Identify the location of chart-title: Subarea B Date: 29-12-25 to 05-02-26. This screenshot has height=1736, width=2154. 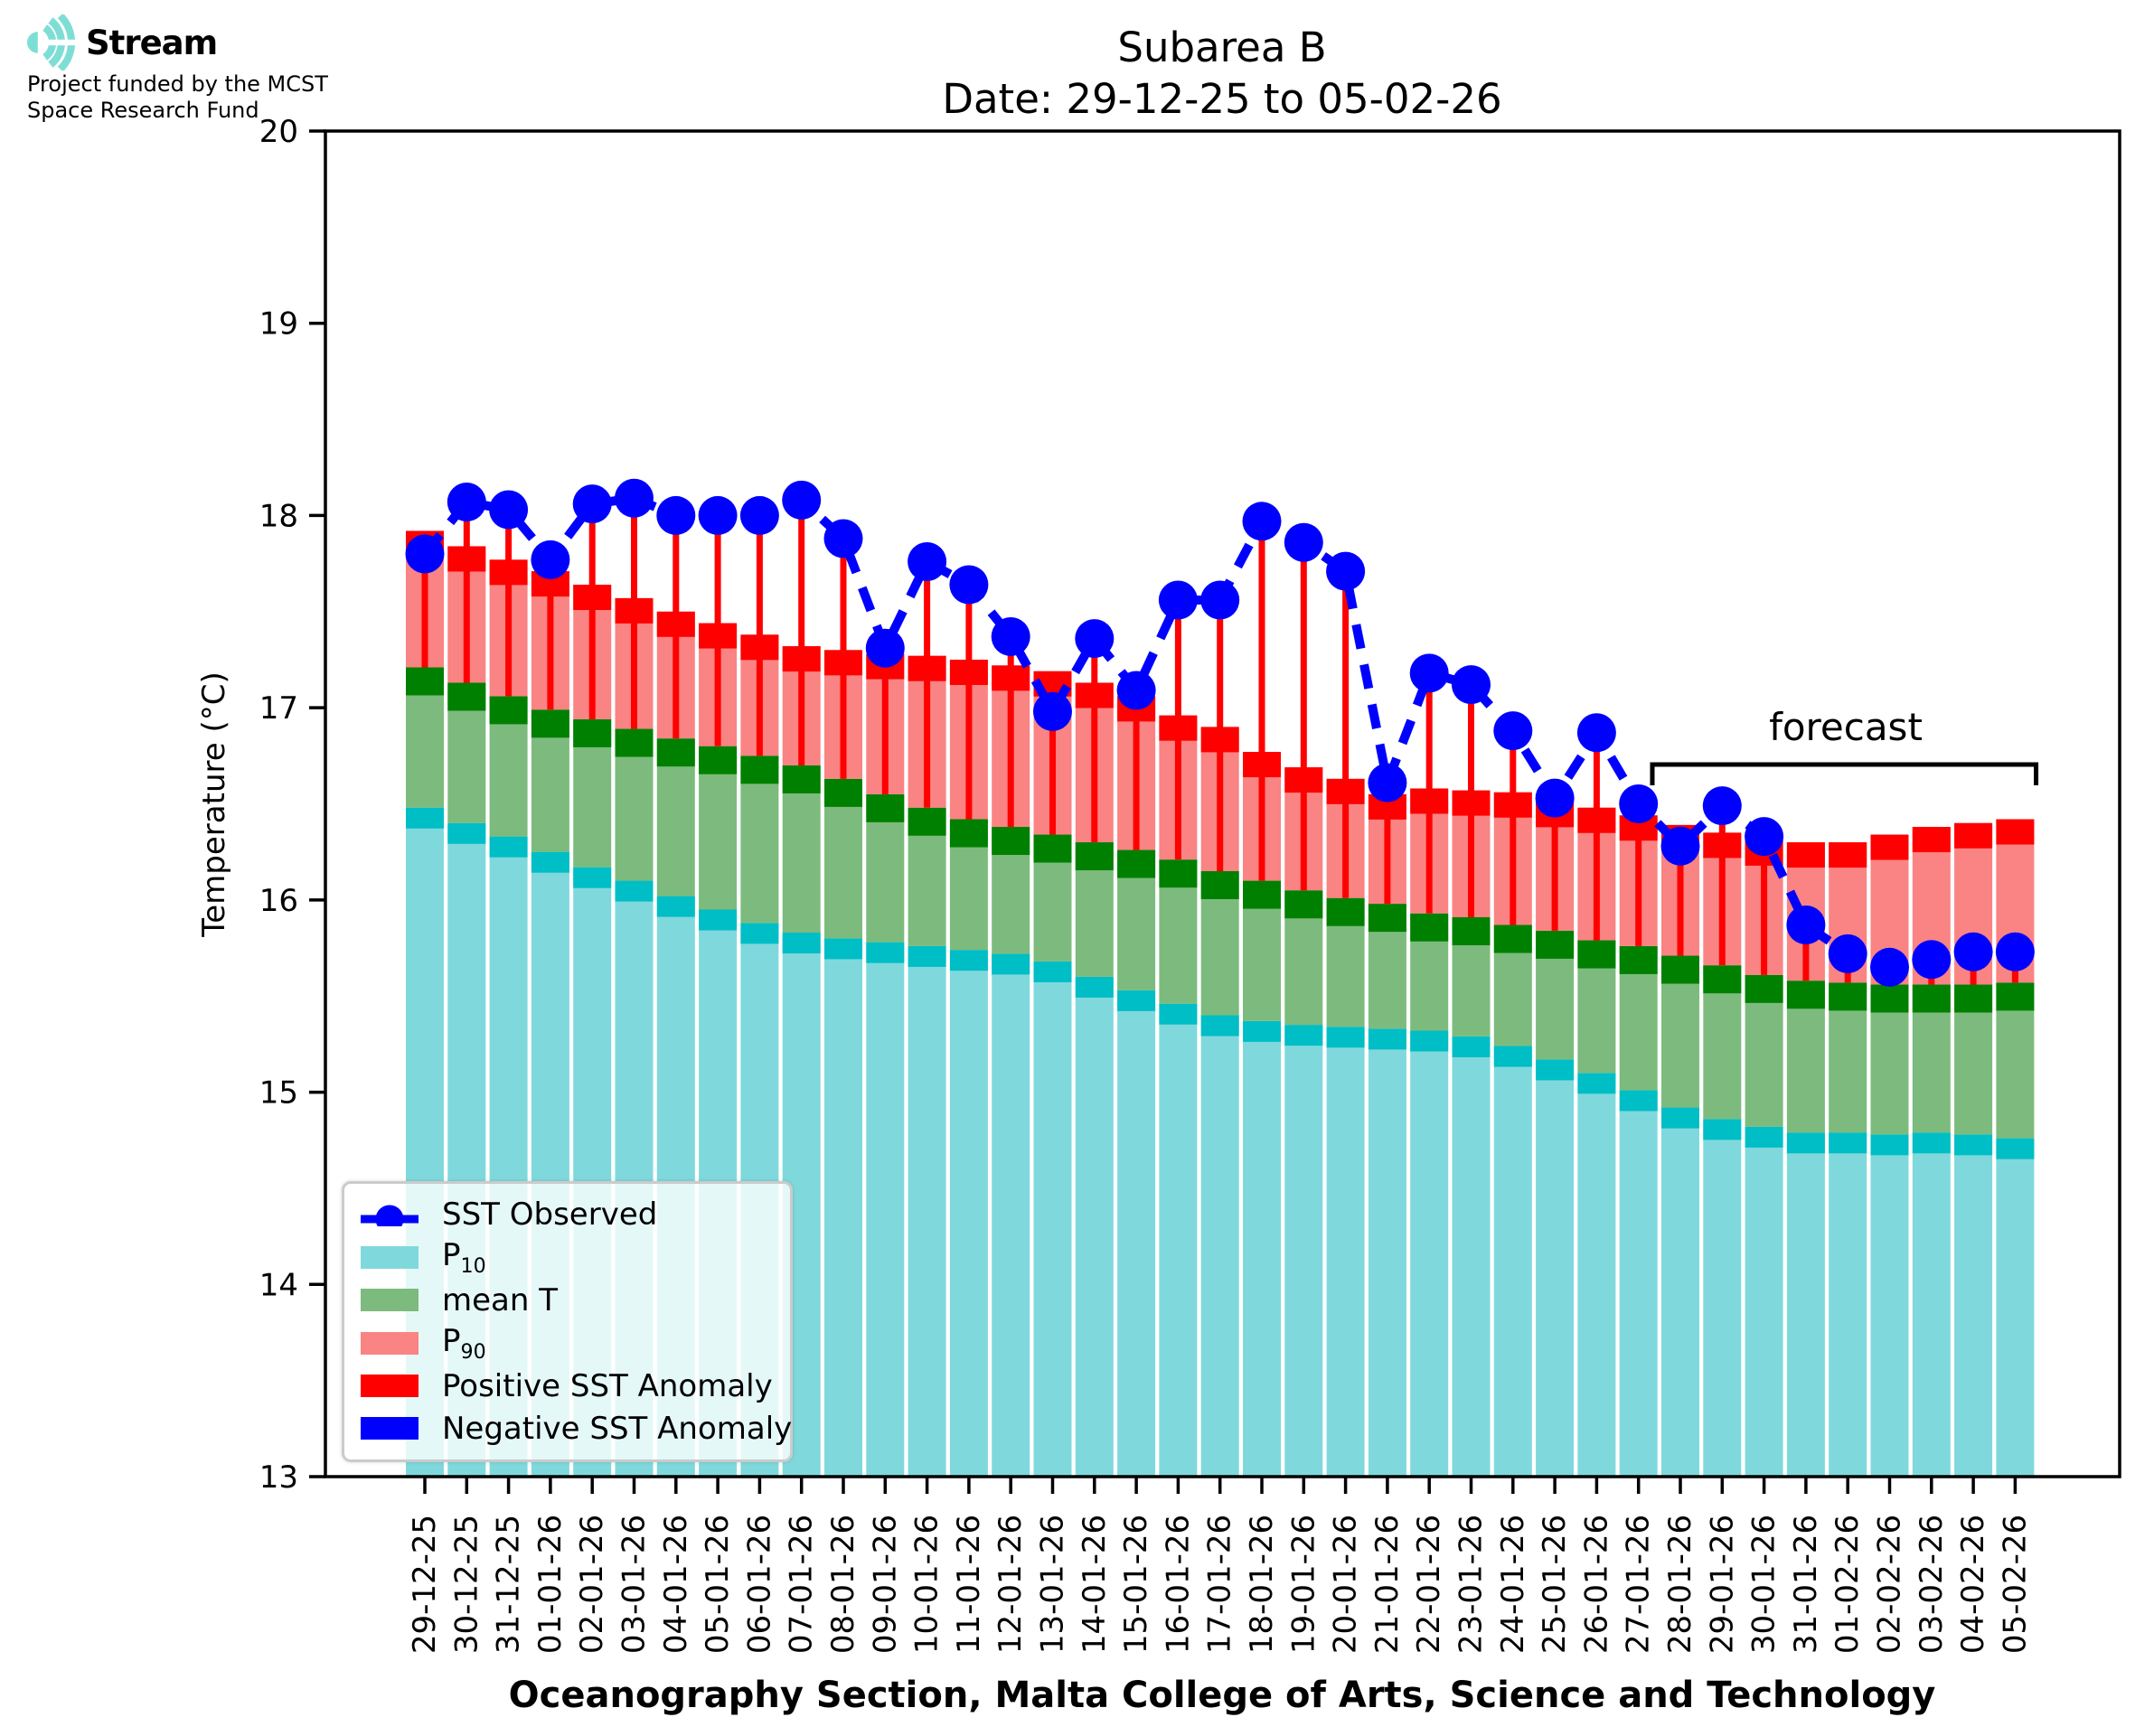
(1222, 74).